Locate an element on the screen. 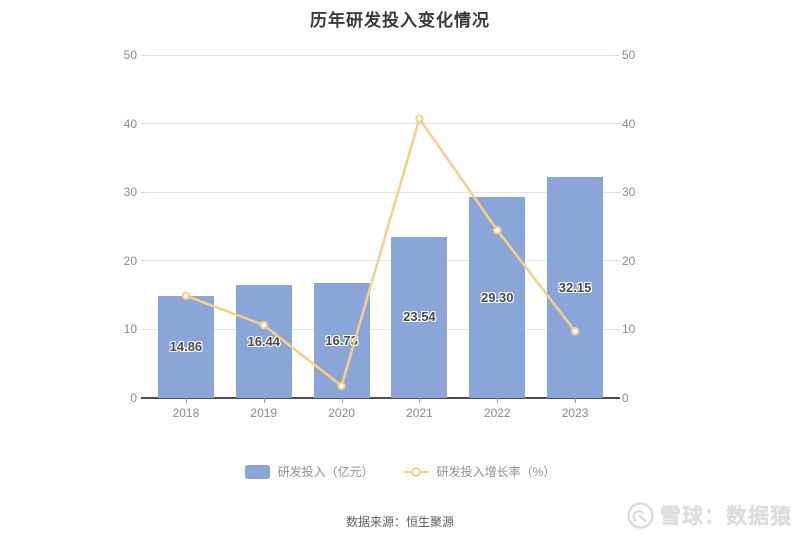 Image resolution: width=800 pixels, height=541 pixels. bar-series-swatch is located at coordinates (257, 471).